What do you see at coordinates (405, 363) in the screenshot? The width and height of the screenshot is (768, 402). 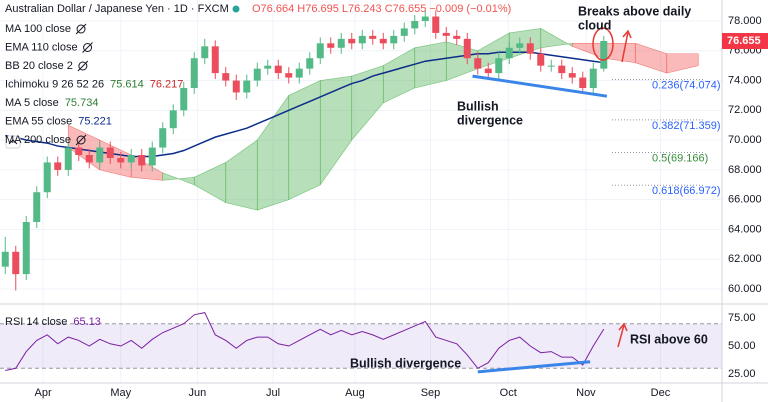 I see `annotation: Bullish divergence` at bounding box center [405, 363].